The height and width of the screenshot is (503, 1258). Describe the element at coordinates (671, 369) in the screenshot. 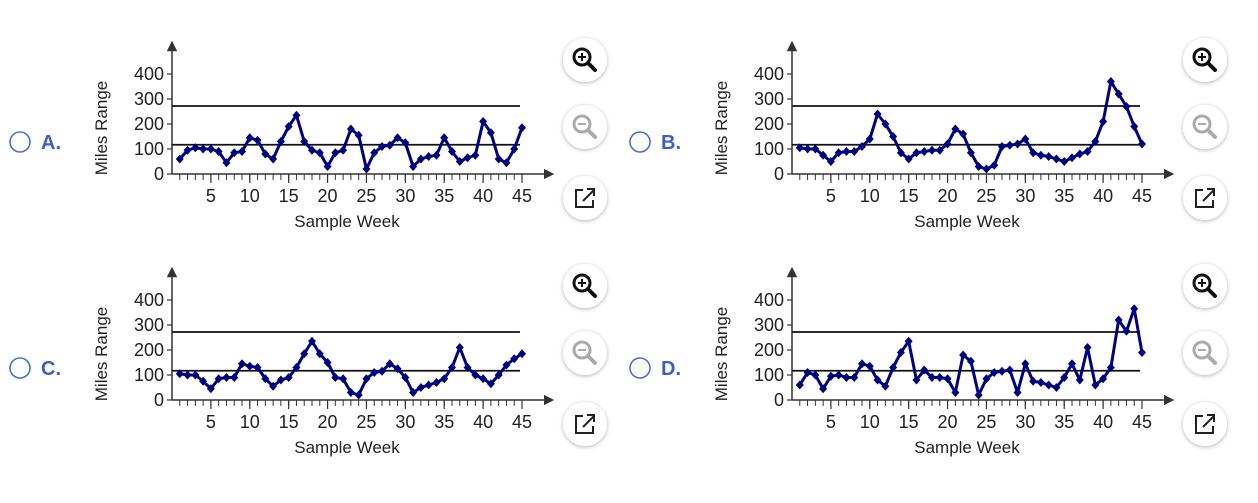

I see `option-label: D.` at that location.